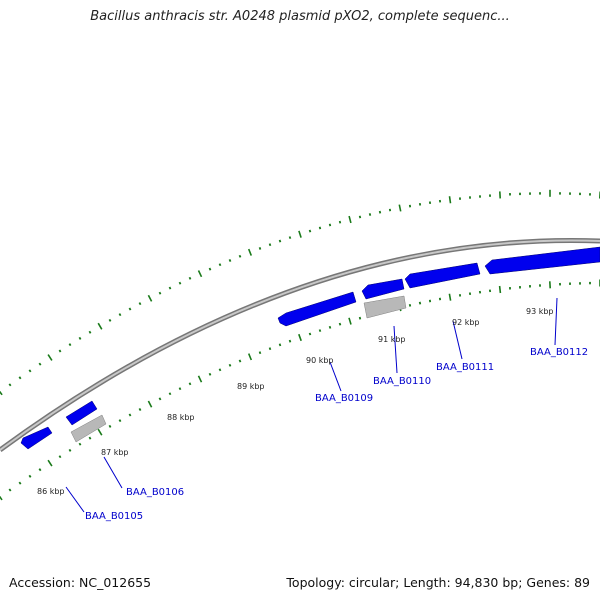 This screenshot has height=600, width=600. I want to click on kbp-label: 88 kbp, so click(181, 417).